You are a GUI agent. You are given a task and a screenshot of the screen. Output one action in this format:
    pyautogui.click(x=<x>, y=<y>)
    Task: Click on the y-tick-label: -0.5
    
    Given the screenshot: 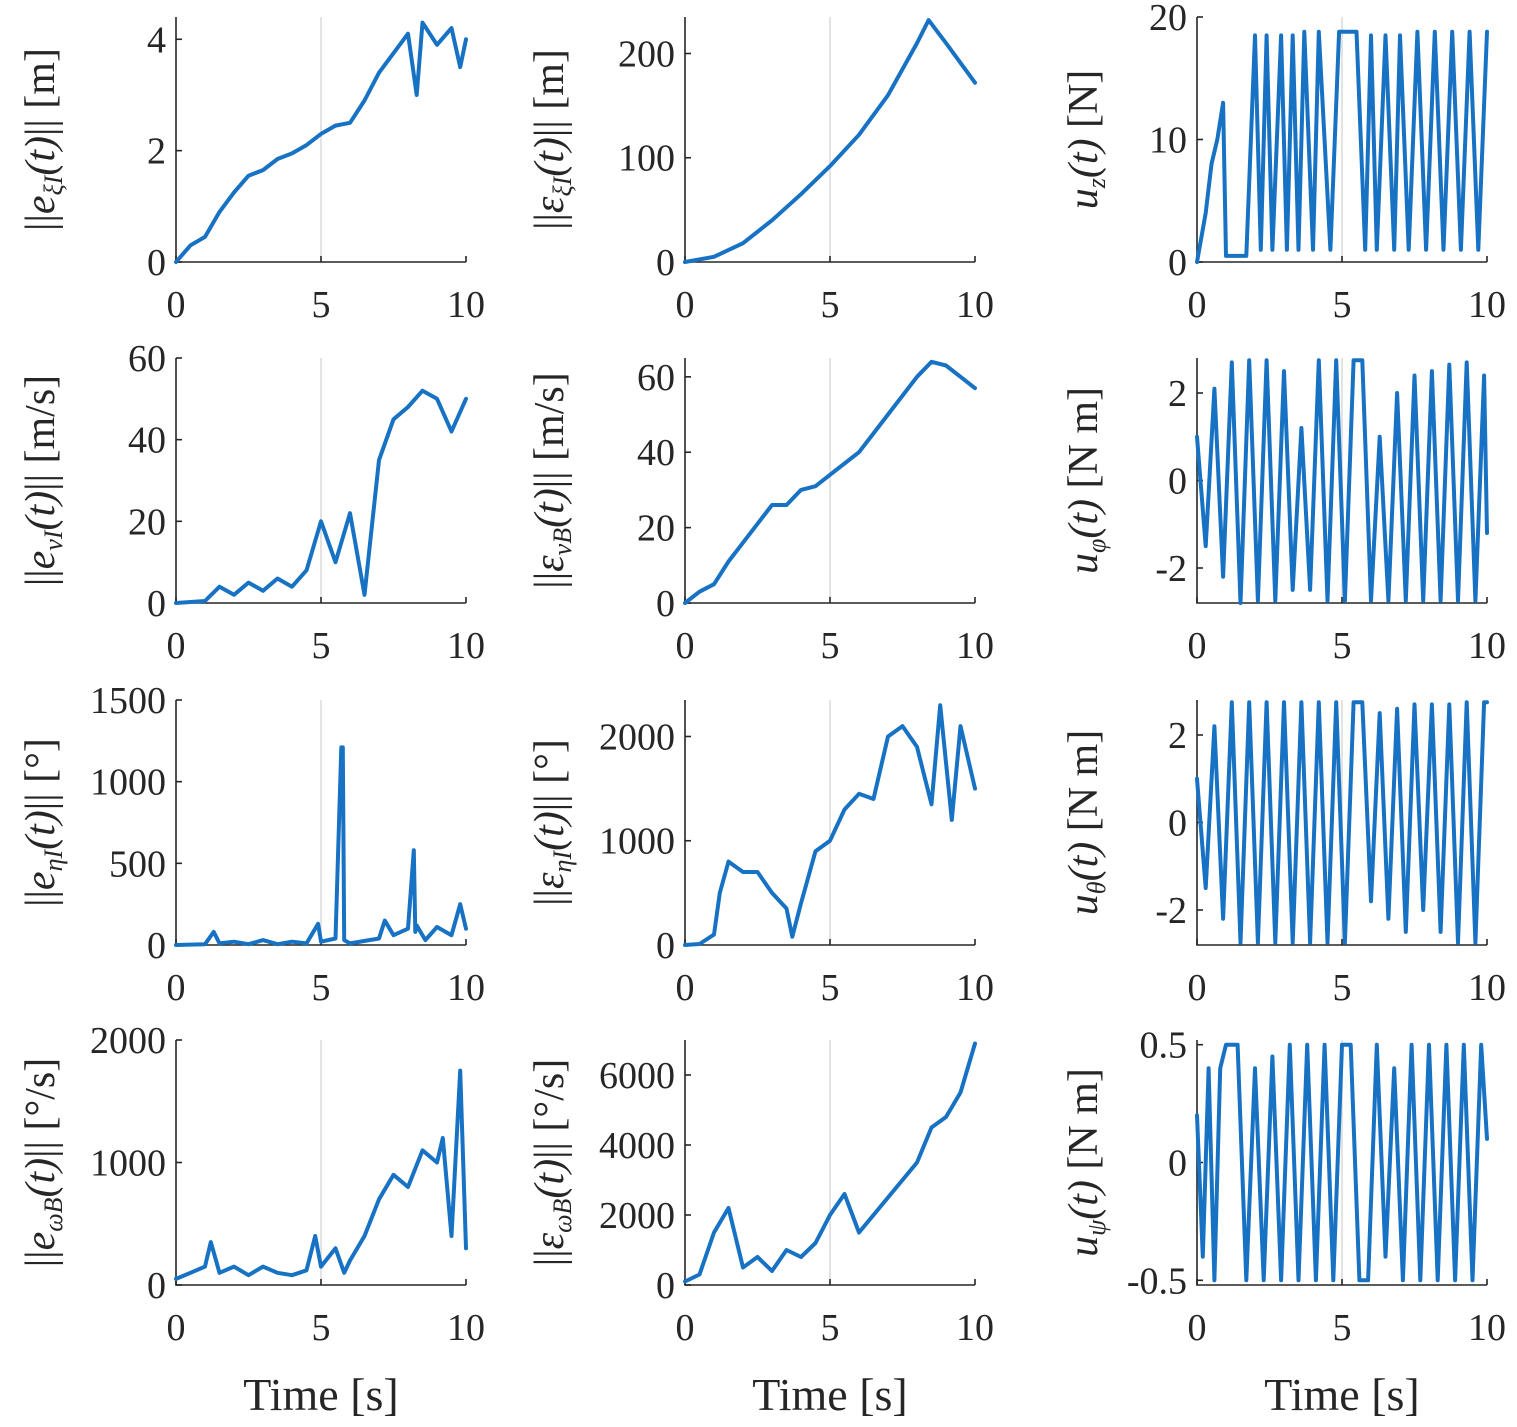 What is the action you would take?
    pyautogui.click(x=1157, y=1281)
    